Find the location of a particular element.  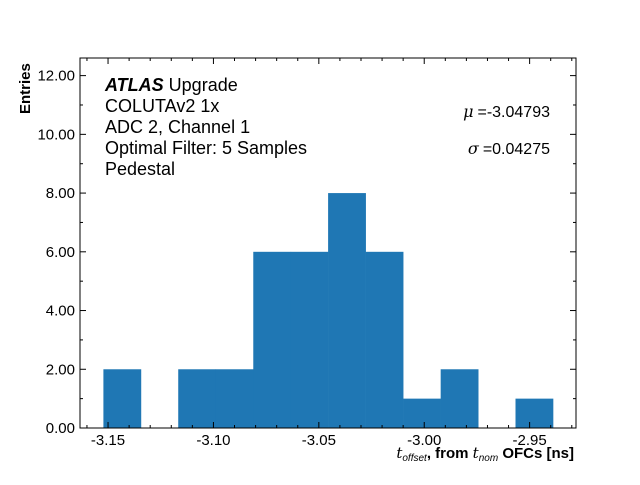

y-axis-label: Entries is located at coordinates (25, 88).